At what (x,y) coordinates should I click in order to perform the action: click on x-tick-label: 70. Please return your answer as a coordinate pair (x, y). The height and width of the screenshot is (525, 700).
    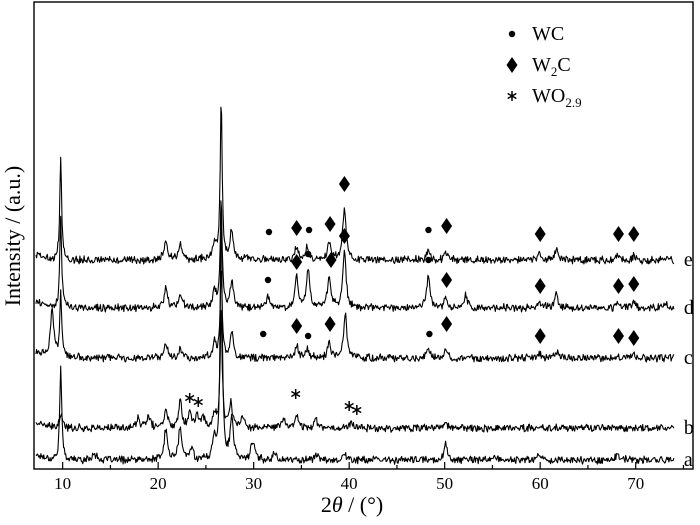
    Looking at the image, I should click on (635, 483).